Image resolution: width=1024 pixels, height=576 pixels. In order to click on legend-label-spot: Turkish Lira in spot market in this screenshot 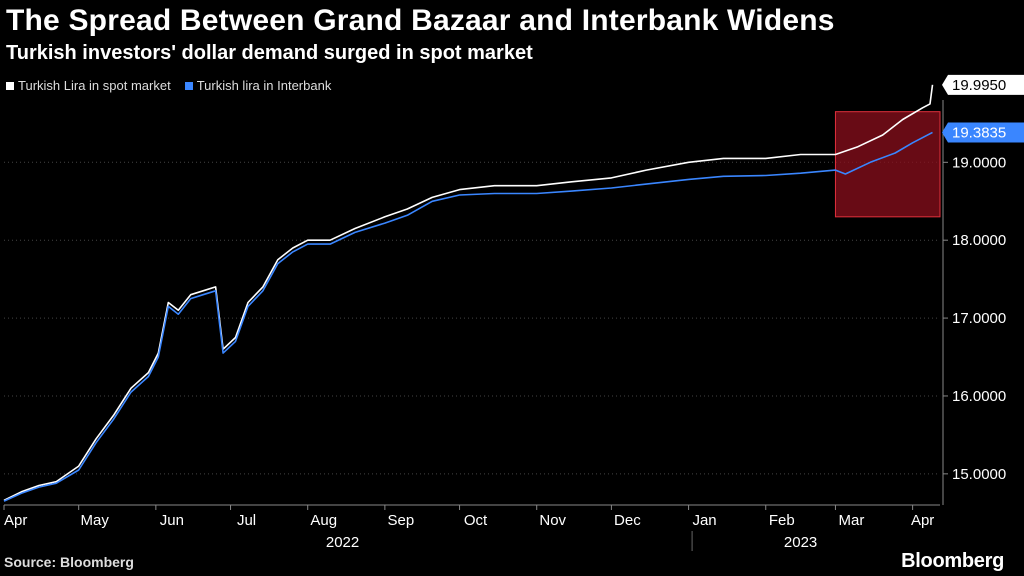, I will do `click(94, 85)`.